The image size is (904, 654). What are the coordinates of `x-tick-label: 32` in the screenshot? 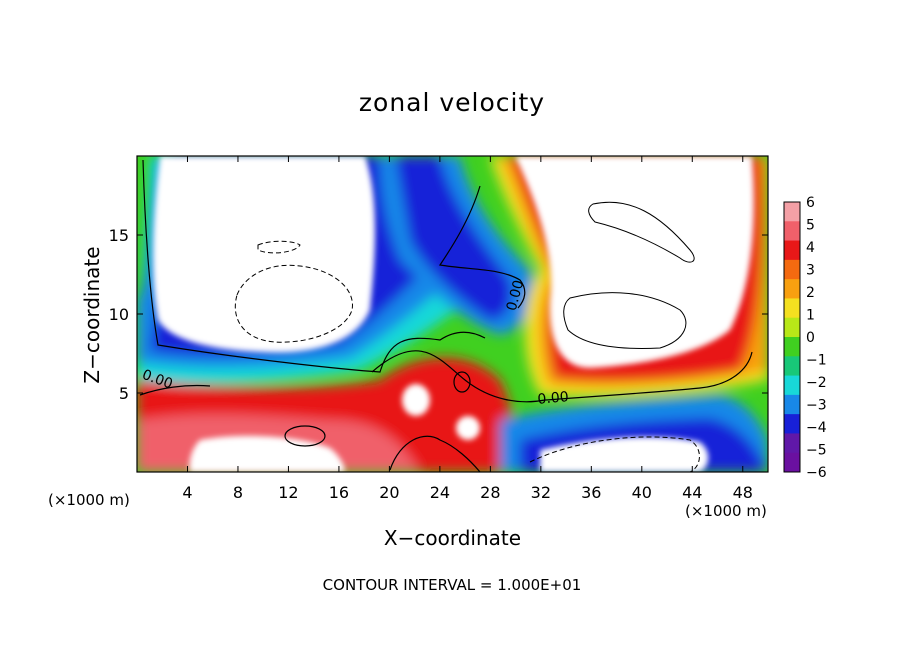 It's located at (541, 492).